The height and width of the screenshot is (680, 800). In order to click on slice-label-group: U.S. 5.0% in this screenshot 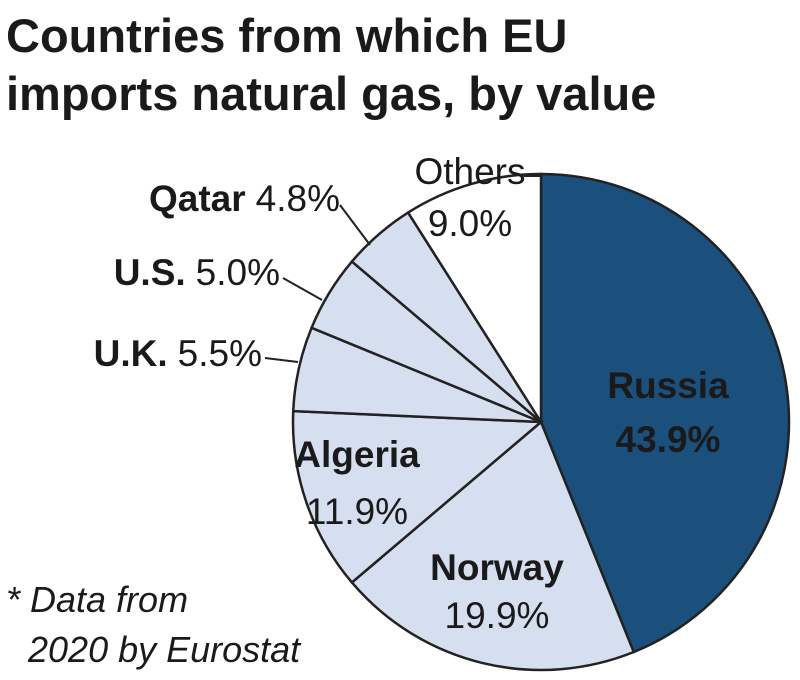, I will do `click(197, 272)`.